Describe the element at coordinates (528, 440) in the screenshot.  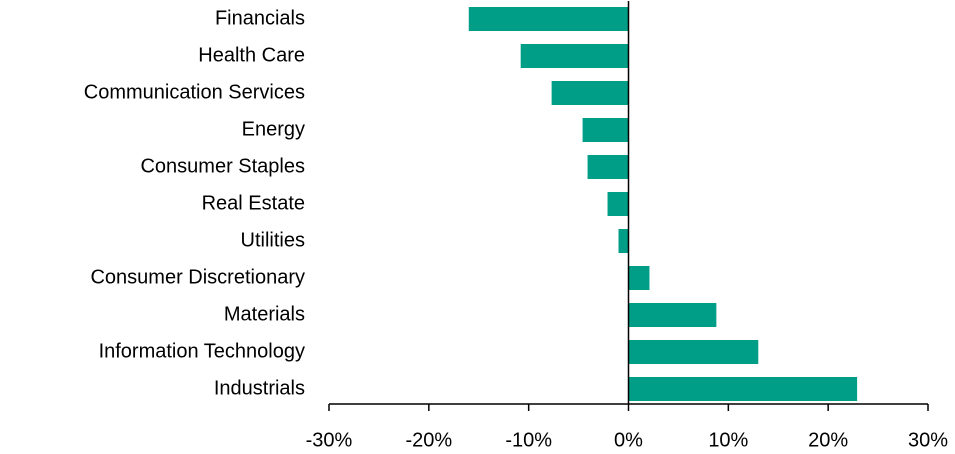
I see `x-tick-label: -10%` at that location.